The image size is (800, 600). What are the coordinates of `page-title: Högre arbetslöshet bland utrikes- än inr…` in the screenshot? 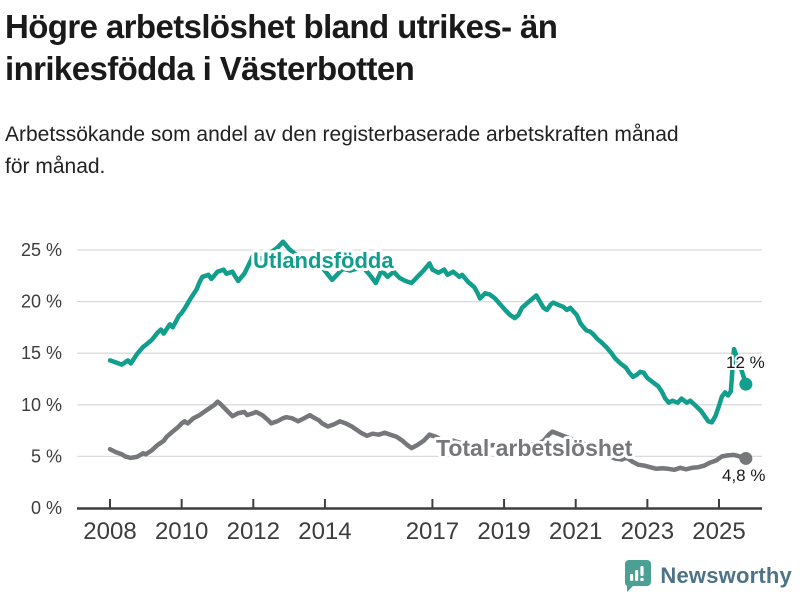 It's located at (385, 48).